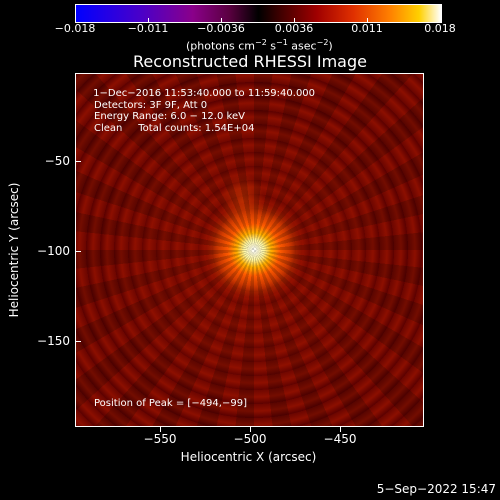  What do you see at coordinates (174, 128) in the screenshot?
I see `clean-counts-text: Clean Total counts: 1.54E+04` at bounding box center [174, 128].